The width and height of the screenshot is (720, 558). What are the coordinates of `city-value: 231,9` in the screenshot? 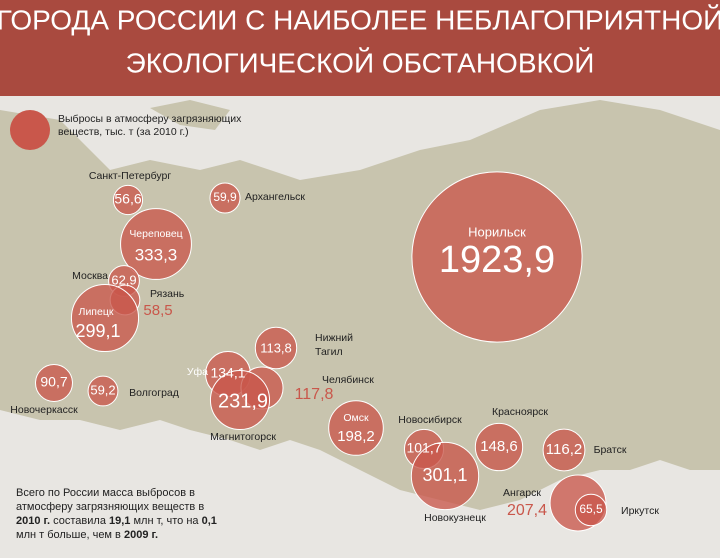 It's located at (243, 401).